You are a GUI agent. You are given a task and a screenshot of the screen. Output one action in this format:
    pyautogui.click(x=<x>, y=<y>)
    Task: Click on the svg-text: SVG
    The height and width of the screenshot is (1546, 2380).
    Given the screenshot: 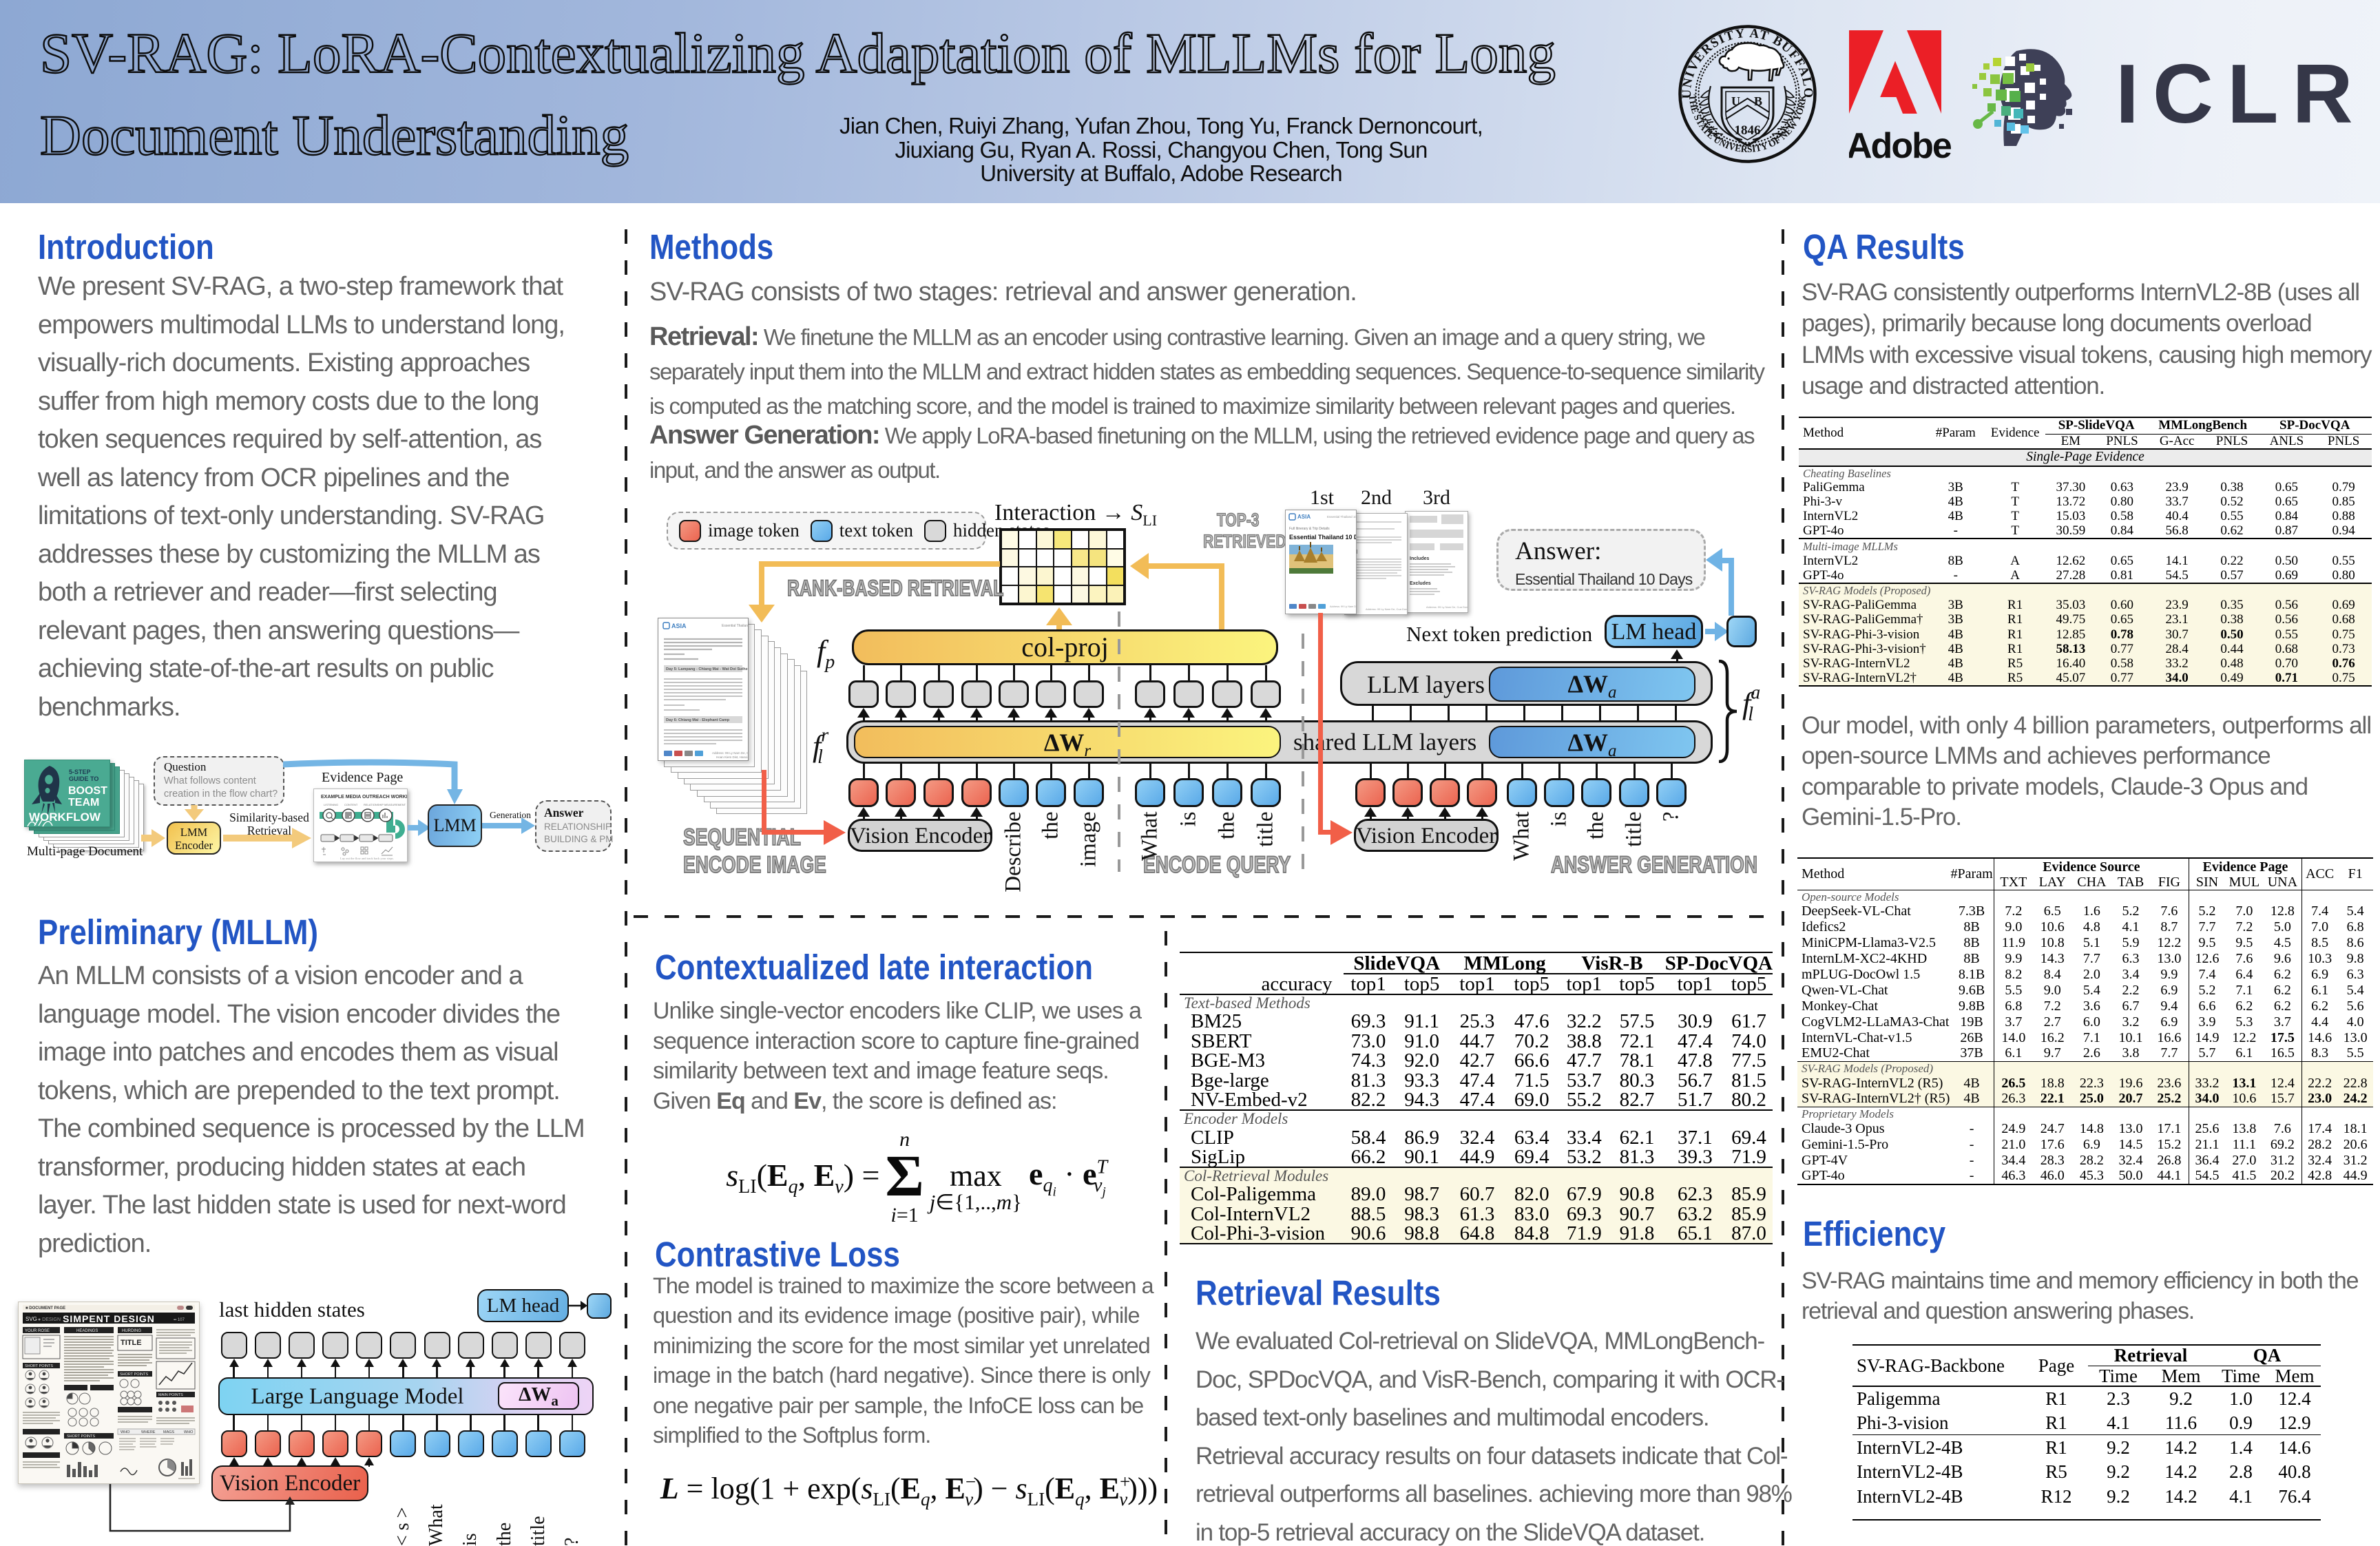 What is the action you would take?
    pyautogui.click(x=31, y=1319)
    